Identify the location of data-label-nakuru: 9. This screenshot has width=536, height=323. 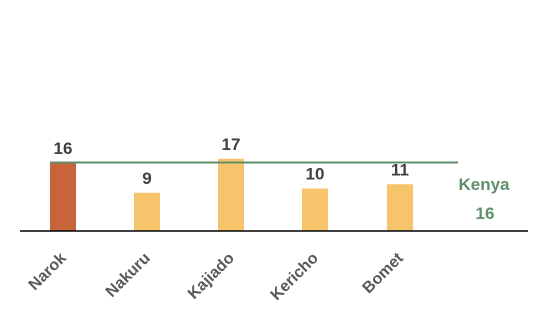
(146, 178).